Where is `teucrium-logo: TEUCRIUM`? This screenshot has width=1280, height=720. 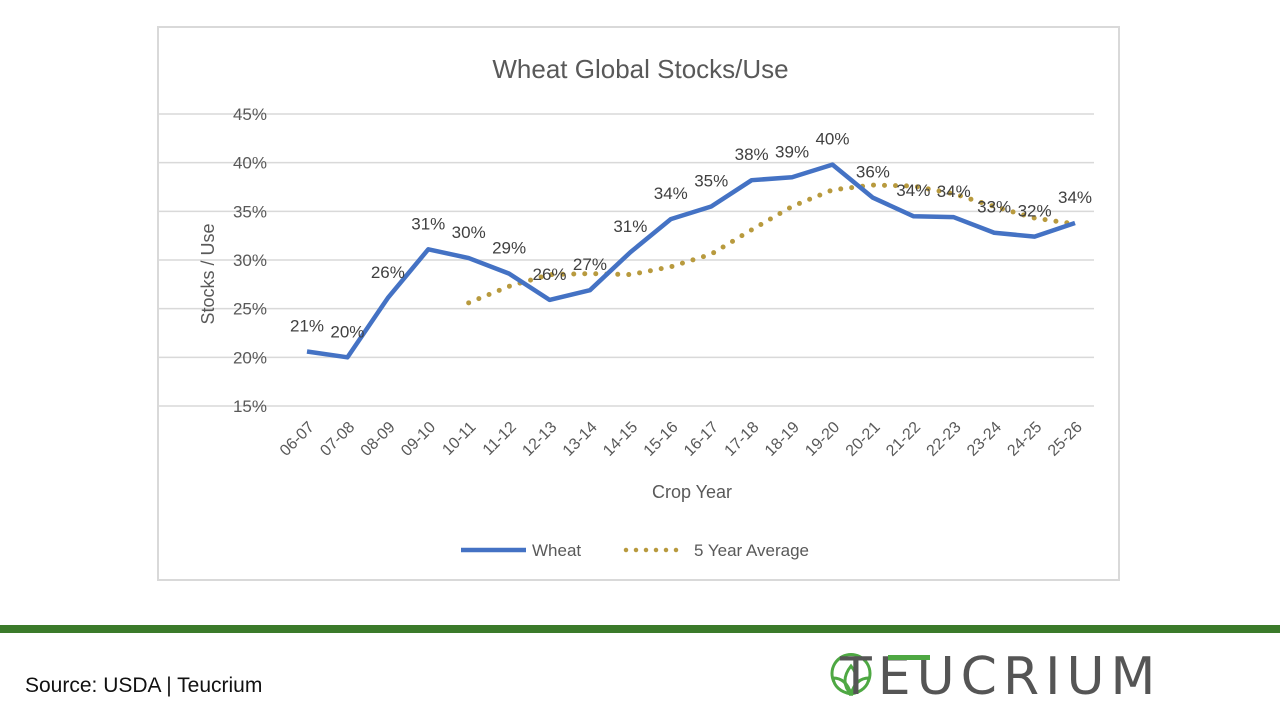
teucrium-logo: TEUCRIUM is located at coordinates (994, 677).